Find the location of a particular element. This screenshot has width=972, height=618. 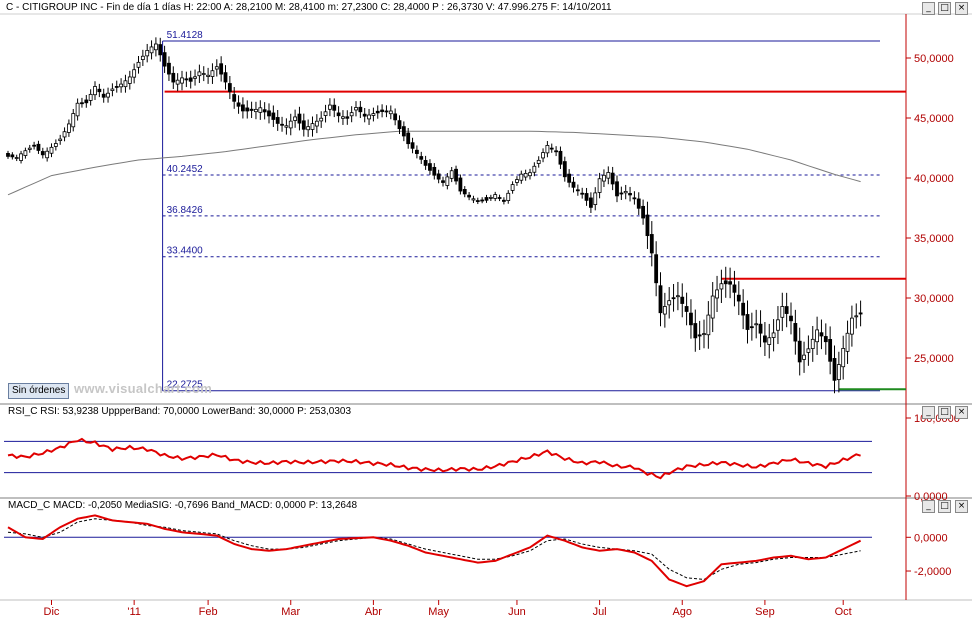

price-axis-tick-label: 25,0000 is located at coordinates (934, 359).